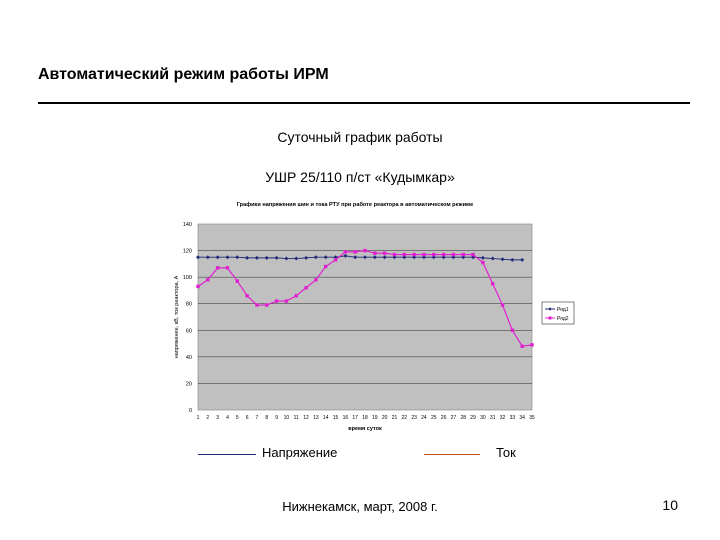 This screenshot has height=540, width=720. I want to click on x-tick-label: 11, so click(296, 418).